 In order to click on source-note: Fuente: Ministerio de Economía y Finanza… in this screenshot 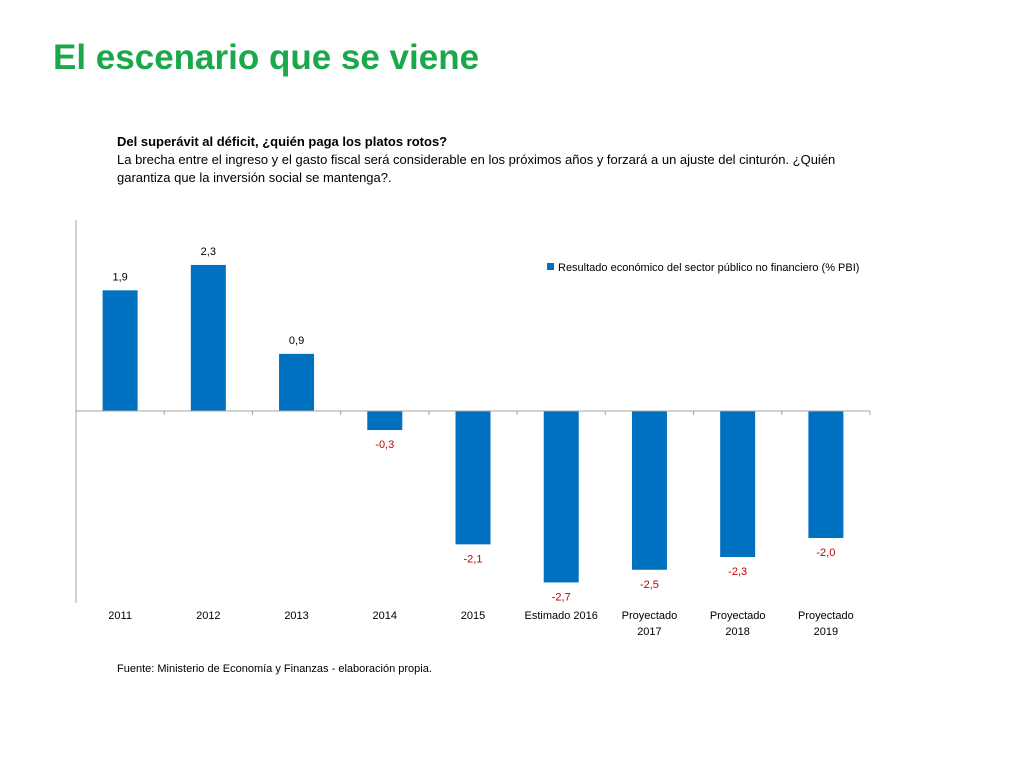, I will do `click(274, 669)`.